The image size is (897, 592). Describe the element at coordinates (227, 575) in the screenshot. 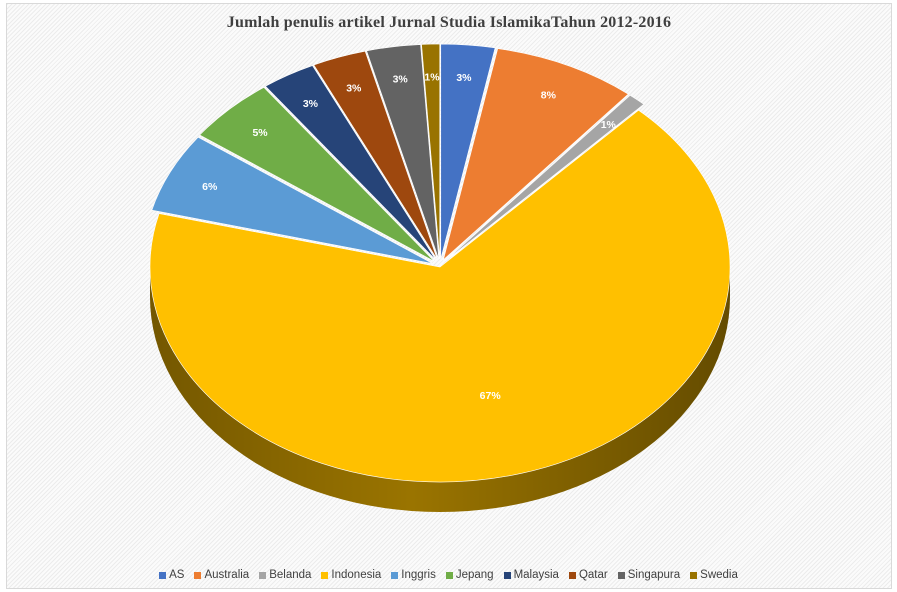

I see `legend-label-australia: Australia` at that location.